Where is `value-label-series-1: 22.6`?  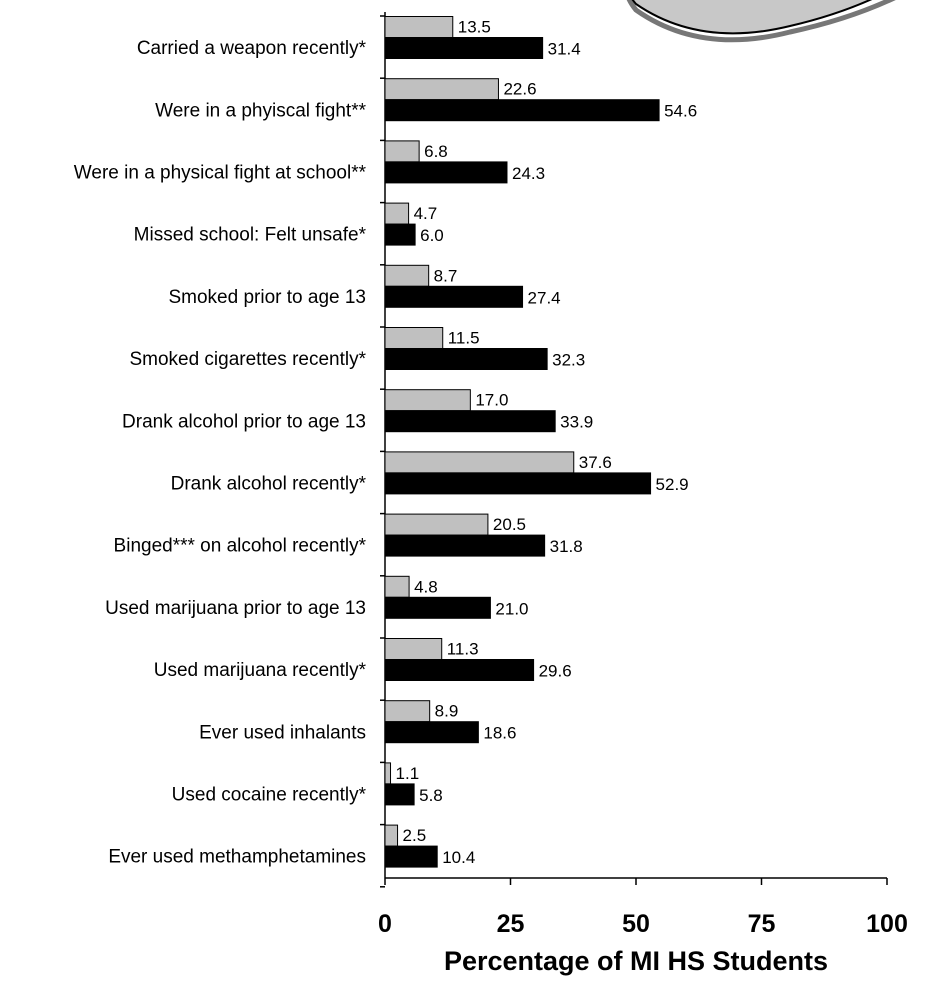 value-label-series-1: 22.6 is located at coordinates (519, 89).